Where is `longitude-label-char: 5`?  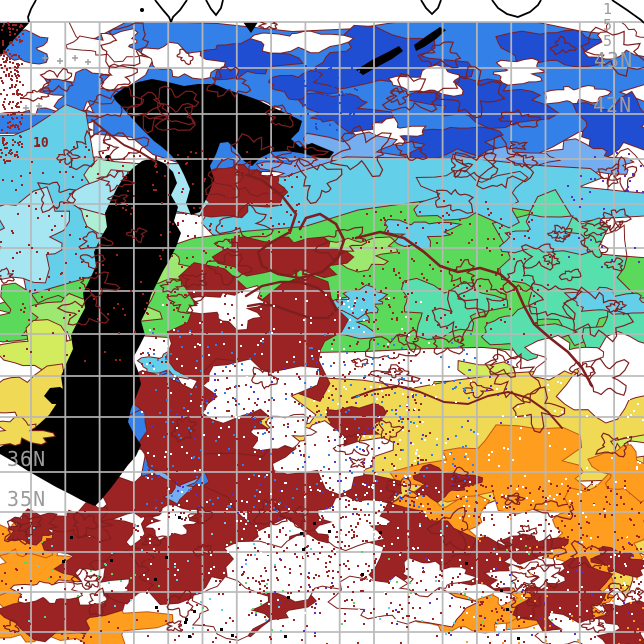 longitude-label-char: 5 is located at coordinates (607, 25).